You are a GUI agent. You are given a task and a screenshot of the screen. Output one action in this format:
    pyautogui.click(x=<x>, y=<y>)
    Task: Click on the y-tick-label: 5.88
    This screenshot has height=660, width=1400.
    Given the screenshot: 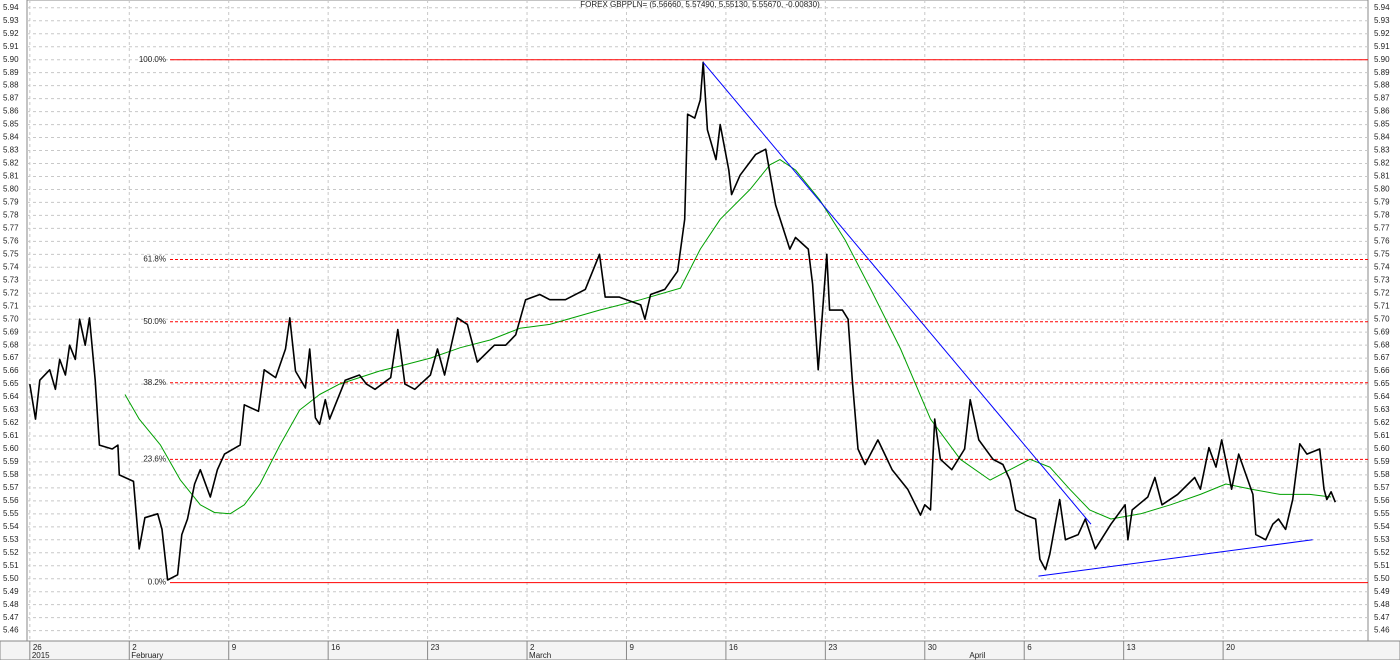 What is the action you would take?
    pyautogui.click(x=11, y=85)
    